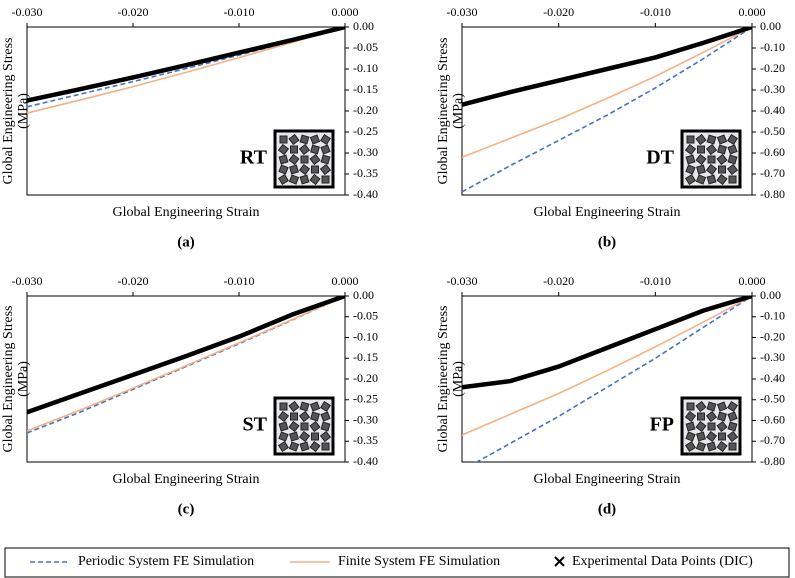 The width and height of the screenshot is (795, 578). I want to click on panel-label: (a), so click(186, 242).